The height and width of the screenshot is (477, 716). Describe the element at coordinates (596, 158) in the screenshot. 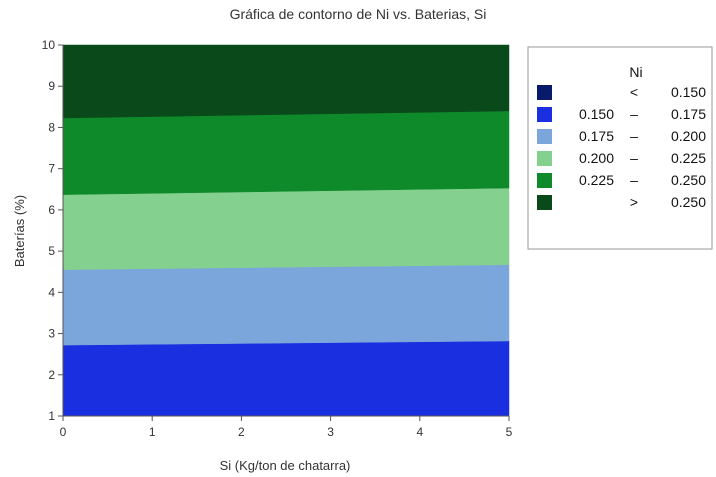

I see `legend-low-value: 0.200` at that location.